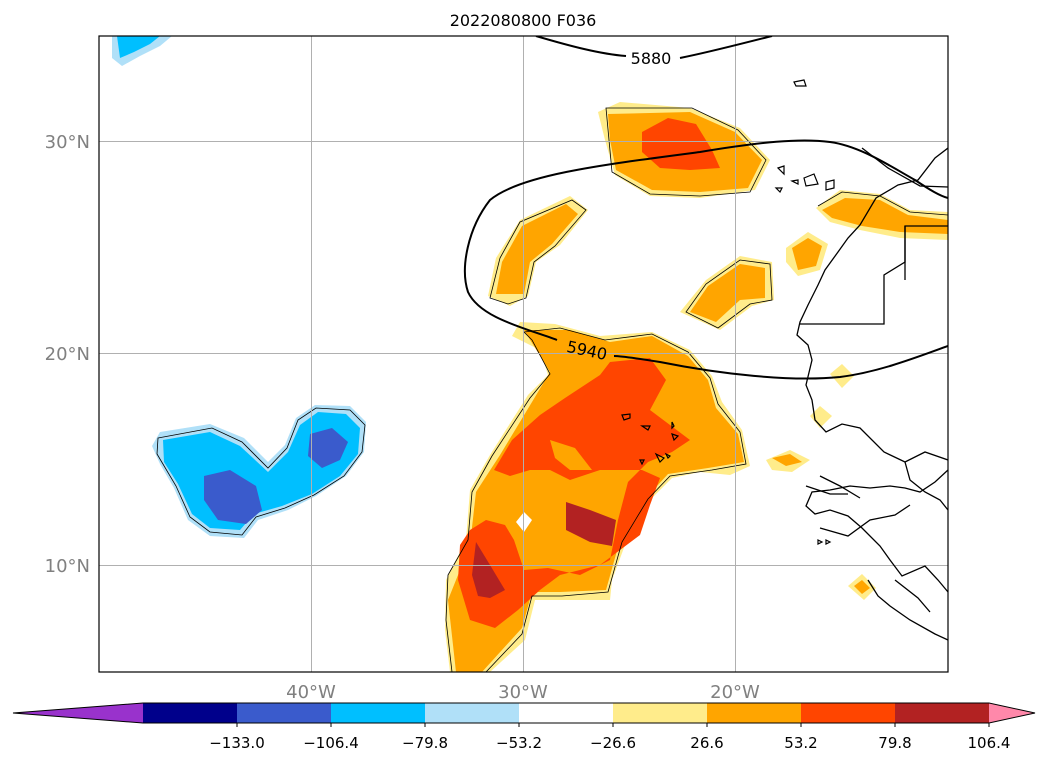  What do you see at coordinates (807, 254) in the screenshot?
I see `anomaly-region-small-a-mid` at bounding box center [807, 254].